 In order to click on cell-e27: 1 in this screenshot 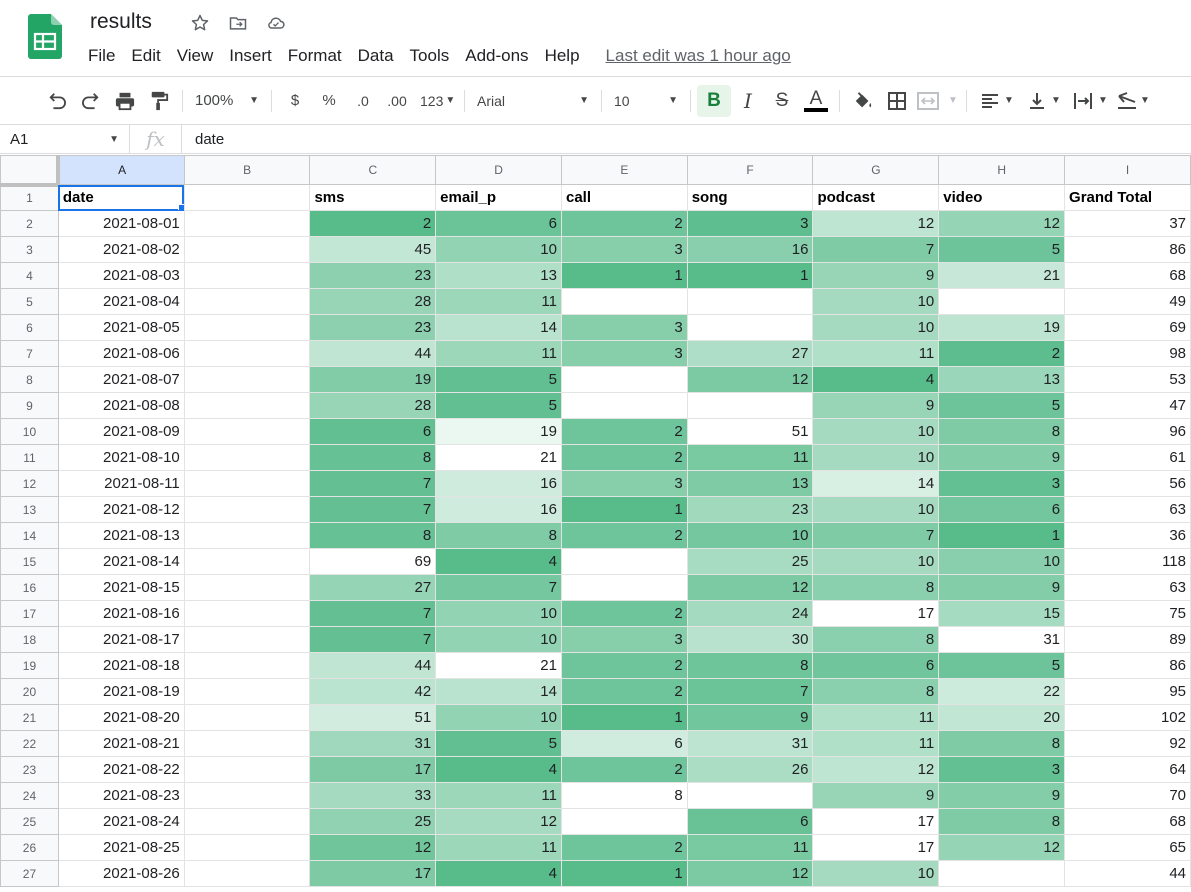, I will do `click(624, 873)`.